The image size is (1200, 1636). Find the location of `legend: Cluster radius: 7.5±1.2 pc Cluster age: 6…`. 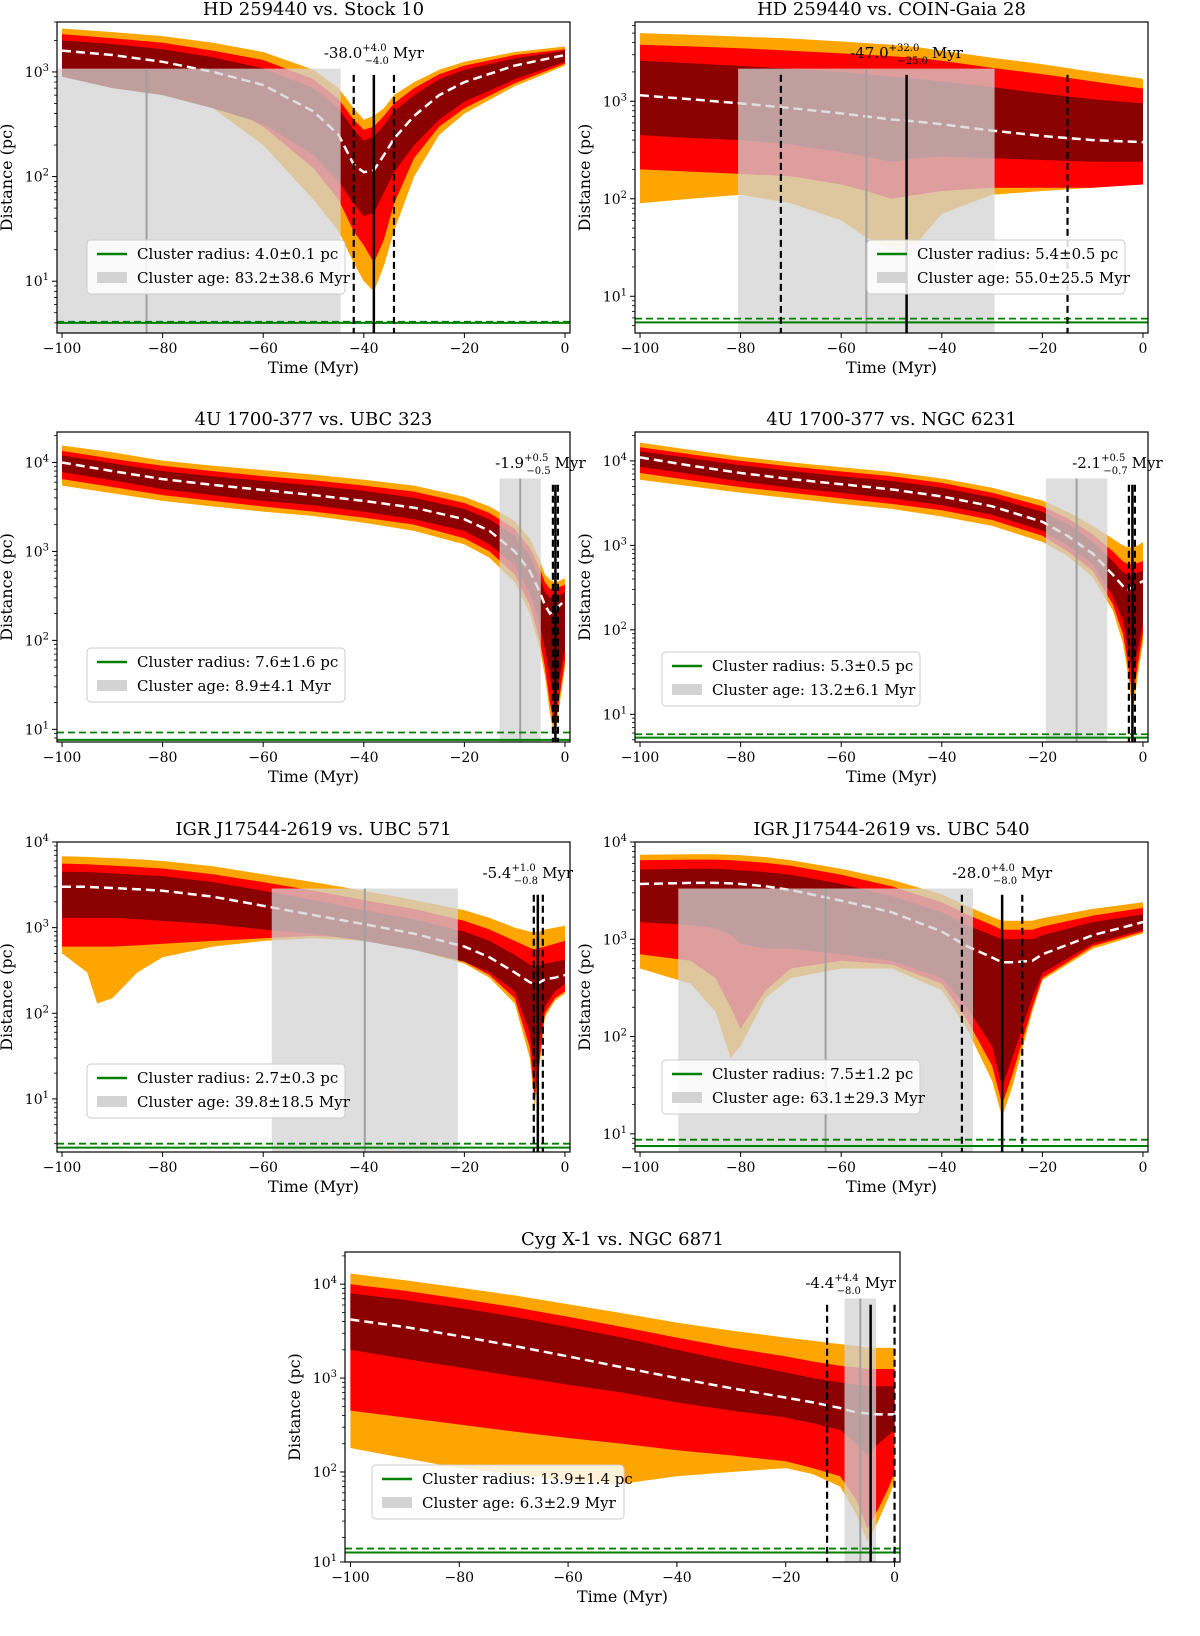

legend: Cluster radius: 7.5±1.2 pc Cluster age: 6… is located at coordinates (793, 1087).